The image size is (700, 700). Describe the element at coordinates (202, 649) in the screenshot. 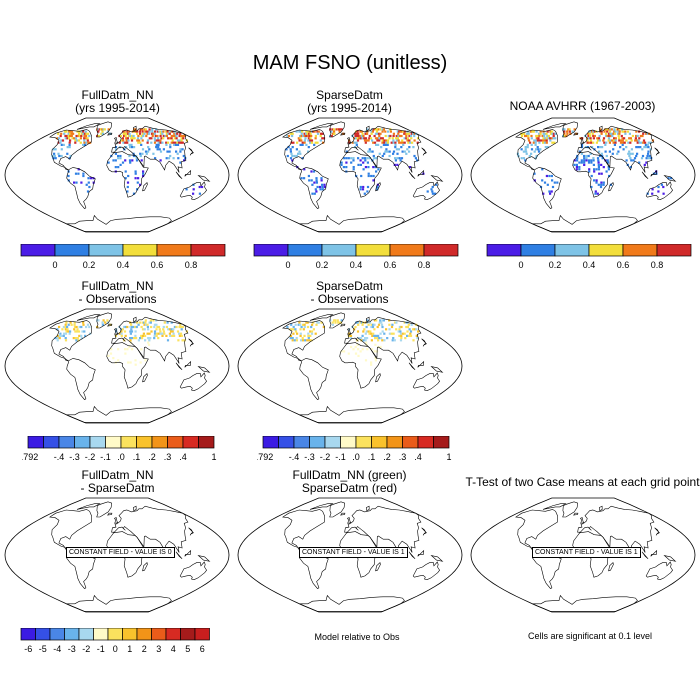

I see `colorbar-tick-label: 6` at that location.